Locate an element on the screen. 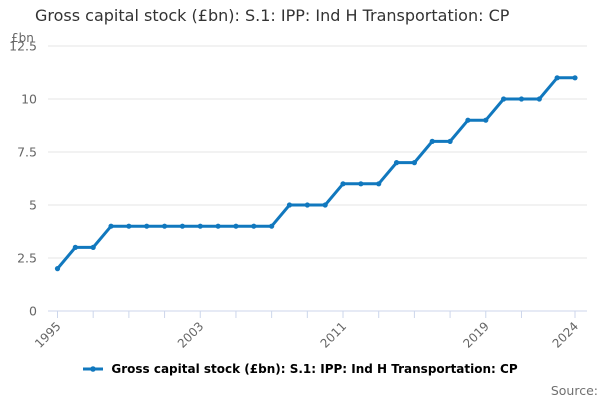 The height and width of the screenshot is (400, 600). svg-text: 0 is located at coordinates (33, 311).